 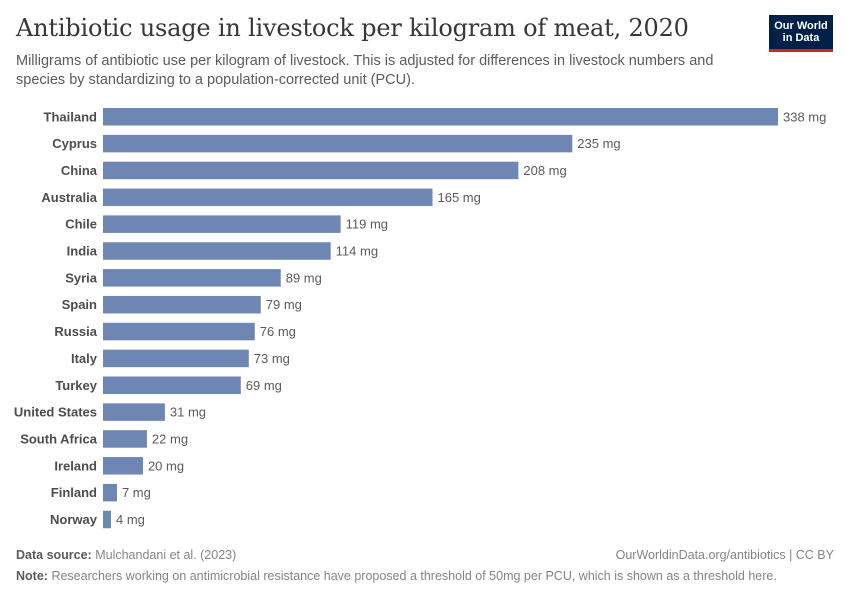 What do you see at coordinates (55, 412) in the screenshot?
I see `category-label-united-states: United States` at bounding box center [55, 412].